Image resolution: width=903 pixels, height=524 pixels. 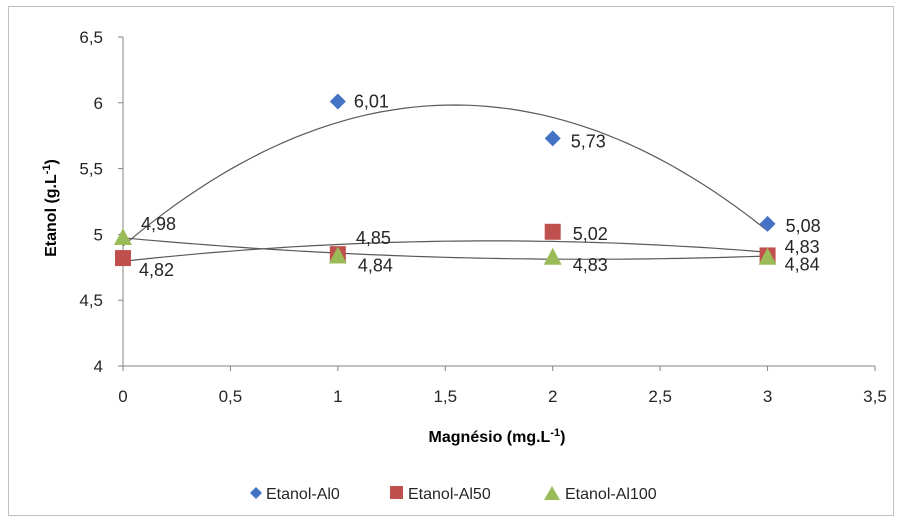 What do you see at coordinates (802, 264) in the screenshot?
I see `data-label-al50: 4,84` at bounding box center [802, 264].